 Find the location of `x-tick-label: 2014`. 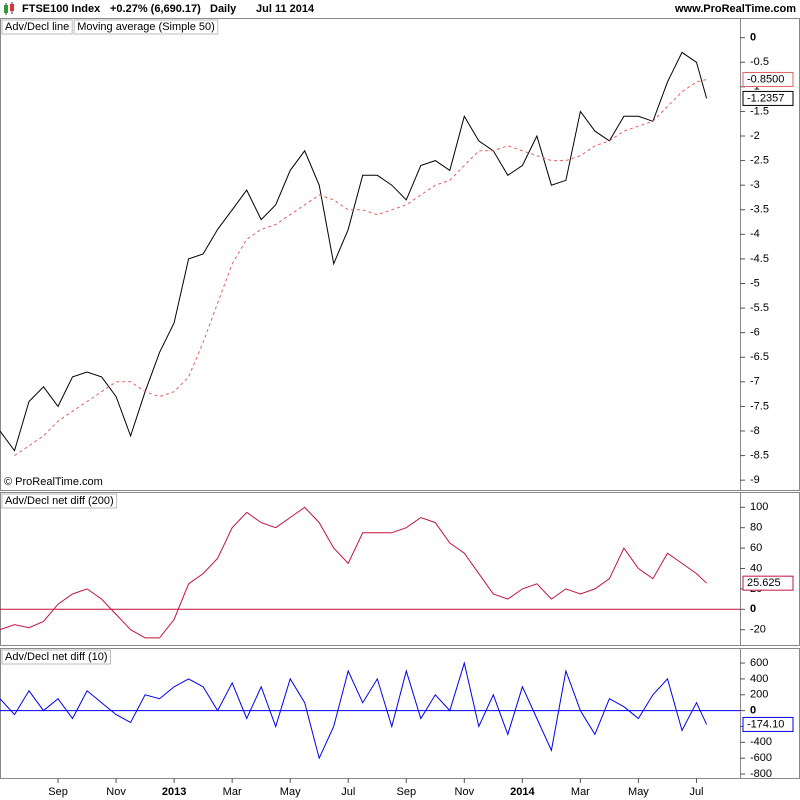

x-tick-label: 2014 is located at coordinates (522, 792).